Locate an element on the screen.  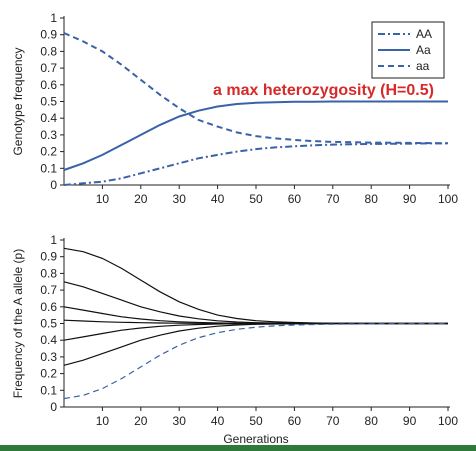
max-heterozygosity-annotation: a max heterozygosity (H=0.5) is located at coordinates (323, 90).